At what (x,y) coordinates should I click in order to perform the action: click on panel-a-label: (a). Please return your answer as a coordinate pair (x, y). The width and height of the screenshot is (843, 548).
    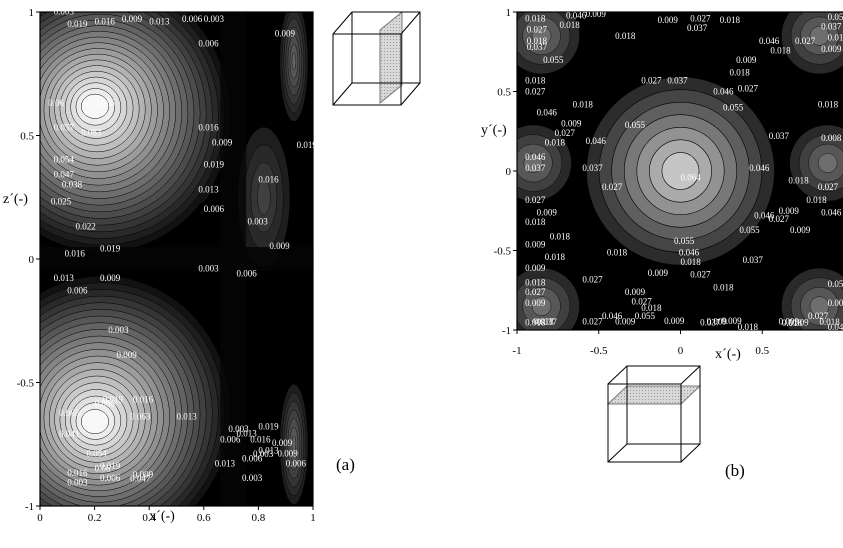
    Looking at the image, I should click on (345, 464).